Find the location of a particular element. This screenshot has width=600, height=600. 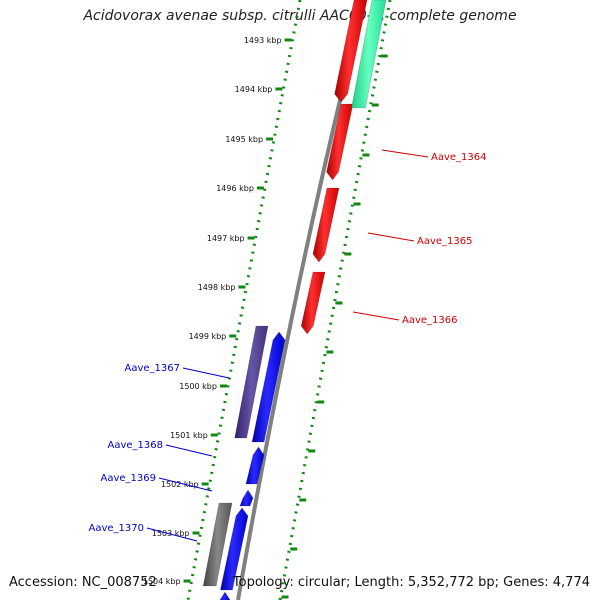

gene-blue-bottom is located at coordinates (224, 595).